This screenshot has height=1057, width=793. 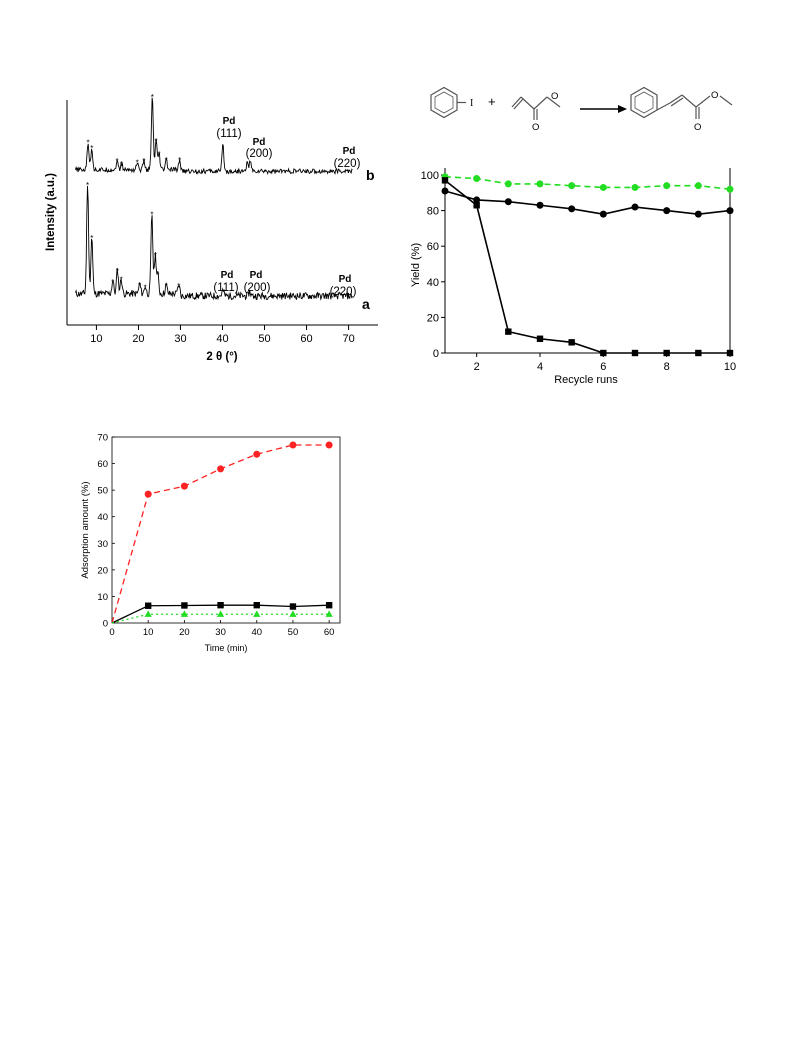 I want to click on adsorption-y-axis-label: Adsorption amount (%), so click(x=85, y=529).